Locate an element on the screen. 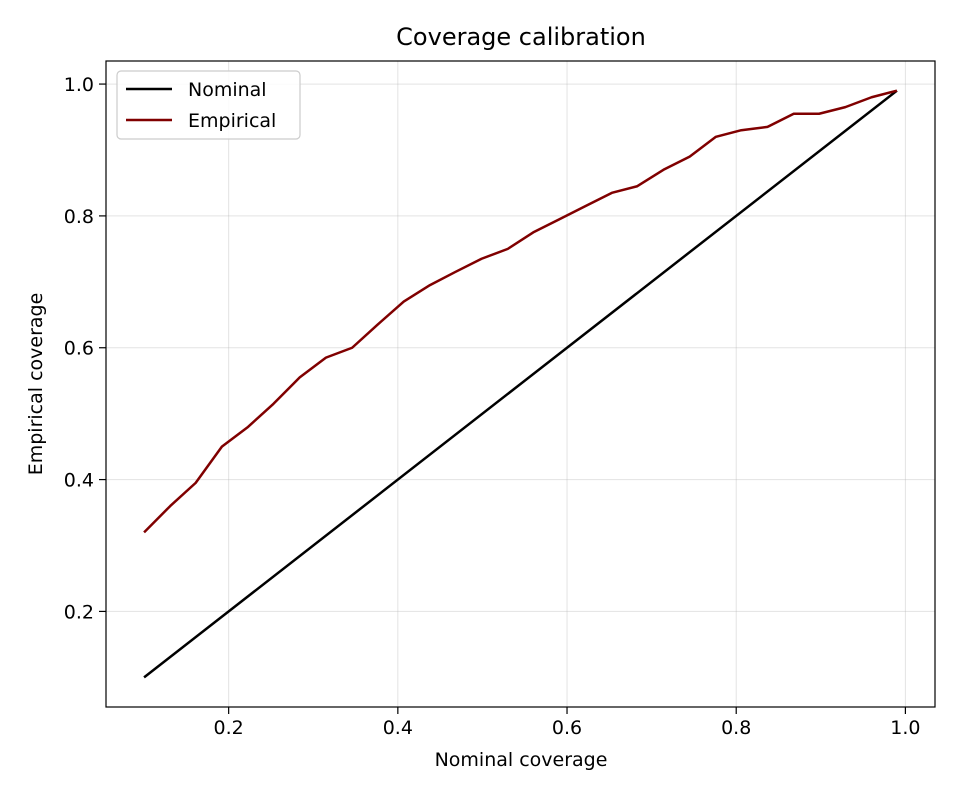  x-tick-label: 0.6 is located at coordinates (567, 728).